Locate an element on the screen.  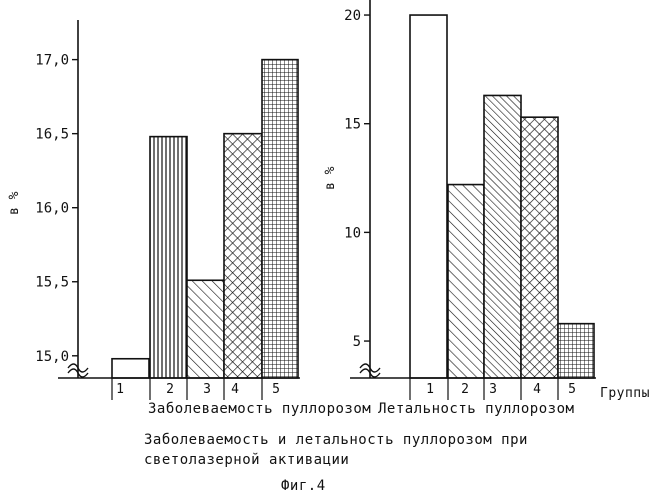
x-axis-label: Заболеваемость пуллорозом is located at coordinates (259, 409).